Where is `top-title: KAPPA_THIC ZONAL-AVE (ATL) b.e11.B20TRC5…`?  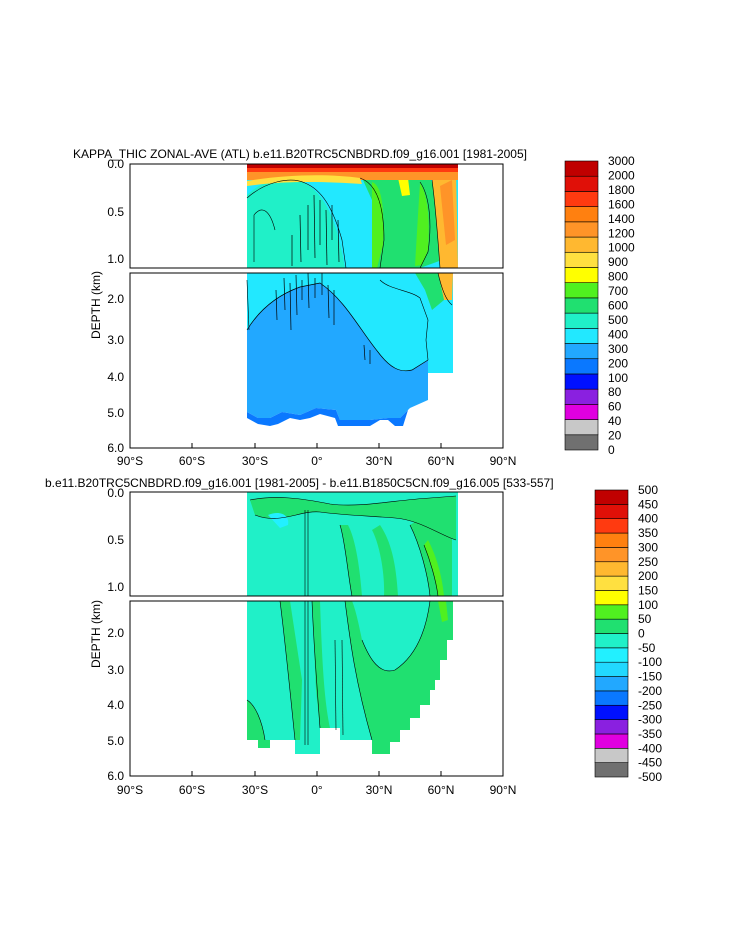
top-title: KAPPA_THIC ZONAL-AVE (ATL) b.e11.B20TRC5… is located at coordinates (300, 154).